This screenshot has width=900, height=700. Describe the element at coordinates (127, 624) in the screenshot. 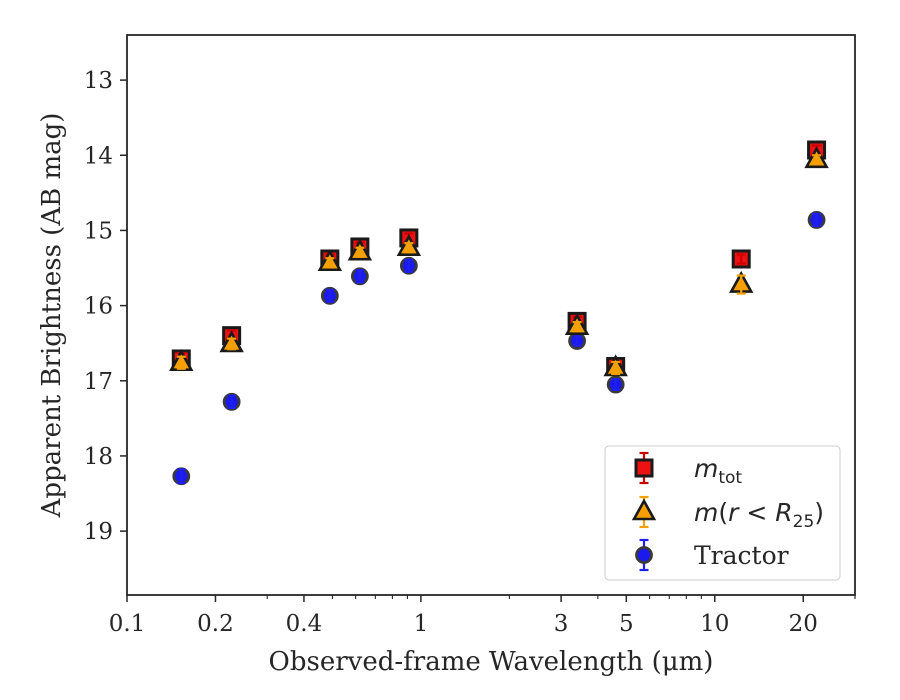

I see `x-tick-label: 0.1` at that location.